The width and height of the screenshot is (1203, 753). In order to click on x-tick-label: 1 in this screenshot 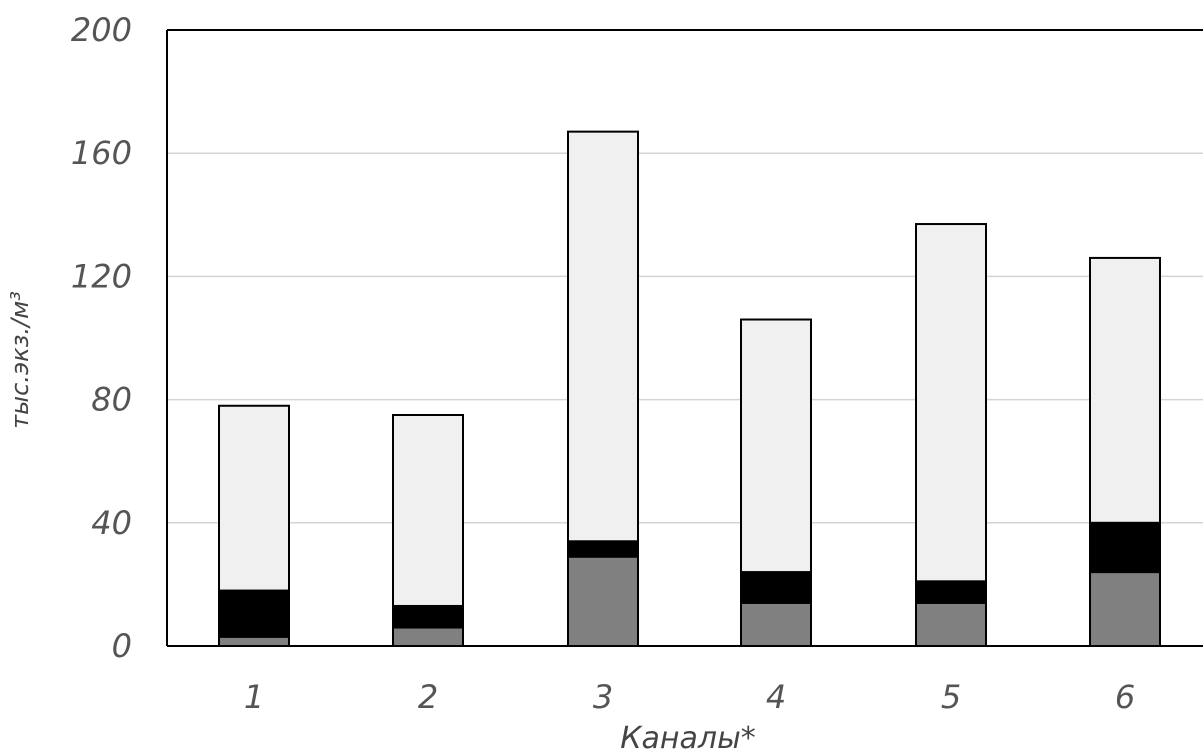, I will do `click(254, 697)`.